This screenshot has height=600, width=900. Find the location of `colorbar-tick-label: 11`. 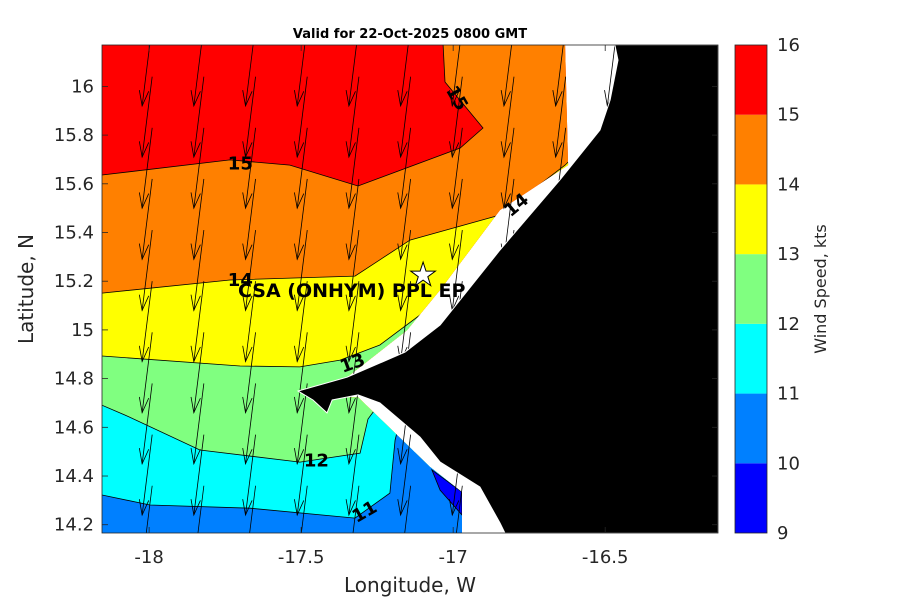

colorbar-tick-label: 11 is located at coordinates (788, 394).